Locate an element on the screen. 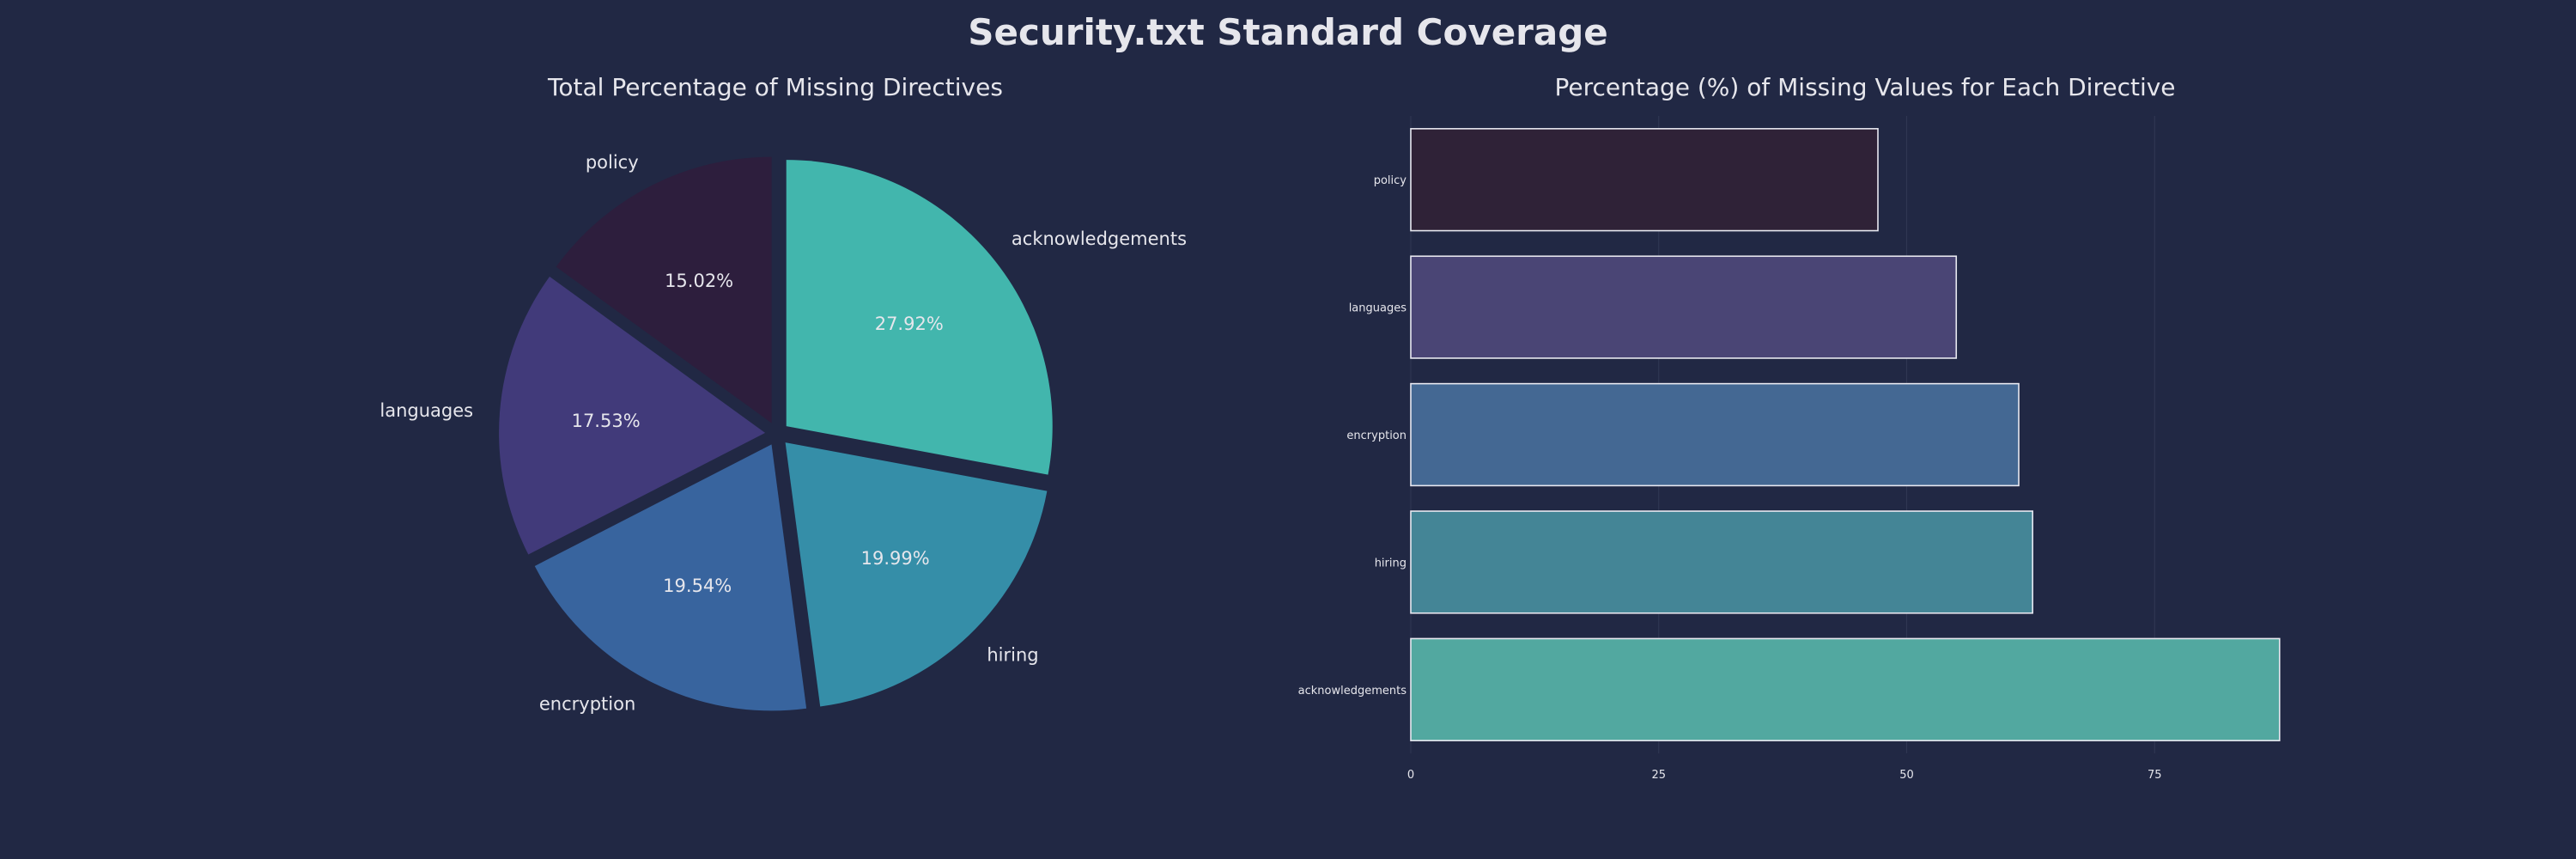  y-tick-label-encryption: encryption is located at coordinates (1376, 436).